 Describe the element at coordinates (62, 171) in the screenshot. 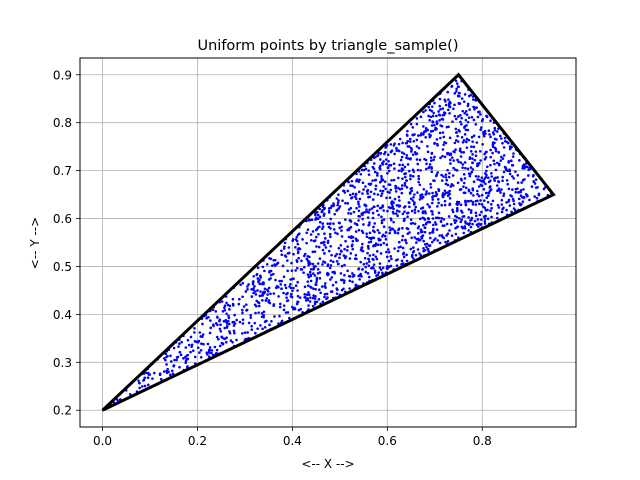

I see `y-tick-label: 0.7` at that location.